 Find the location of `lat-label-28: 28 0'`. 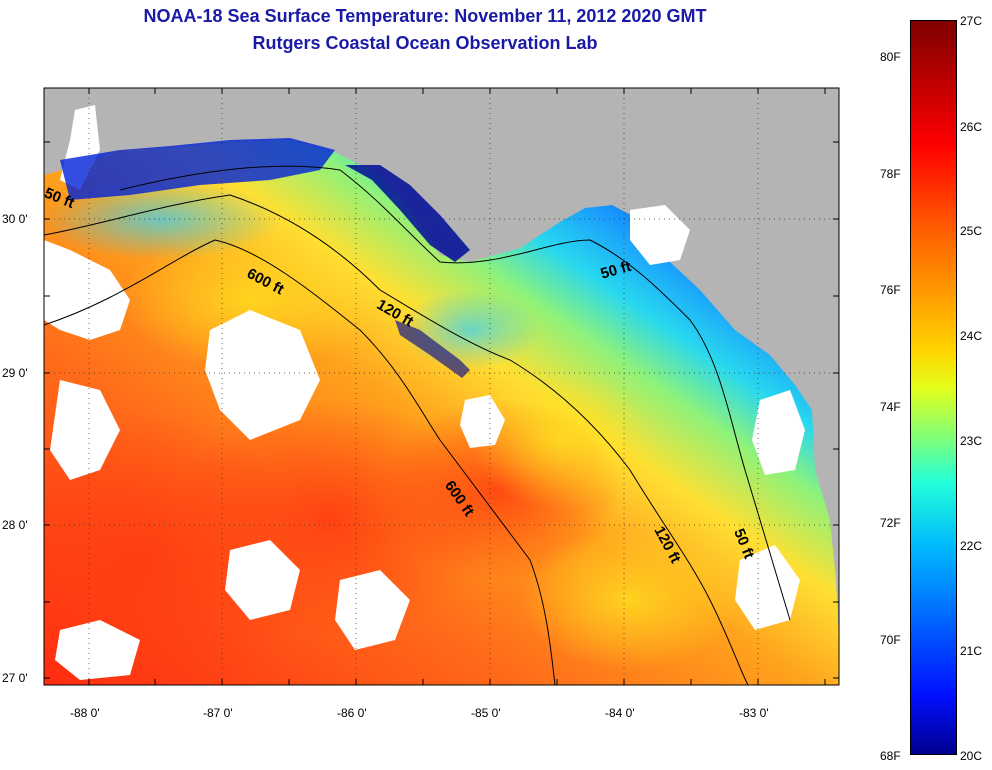

lat-label-28: 28 0' is located at coordinates (15, 525).